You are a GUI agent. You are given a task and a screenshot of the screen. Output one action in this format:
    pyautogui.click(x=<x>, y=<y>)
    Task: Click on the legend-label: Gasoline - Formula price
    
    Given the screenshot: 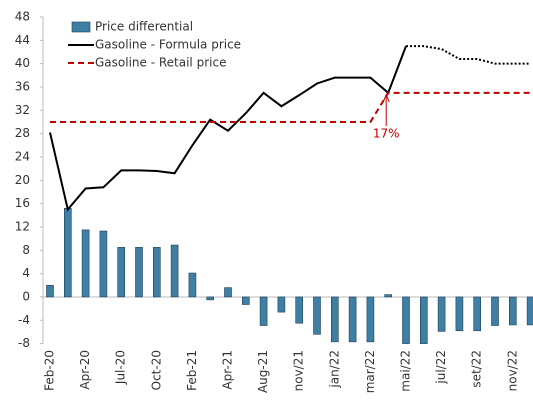 What is the action you would take?
    pyautogui.click(x=168, y=45)
    